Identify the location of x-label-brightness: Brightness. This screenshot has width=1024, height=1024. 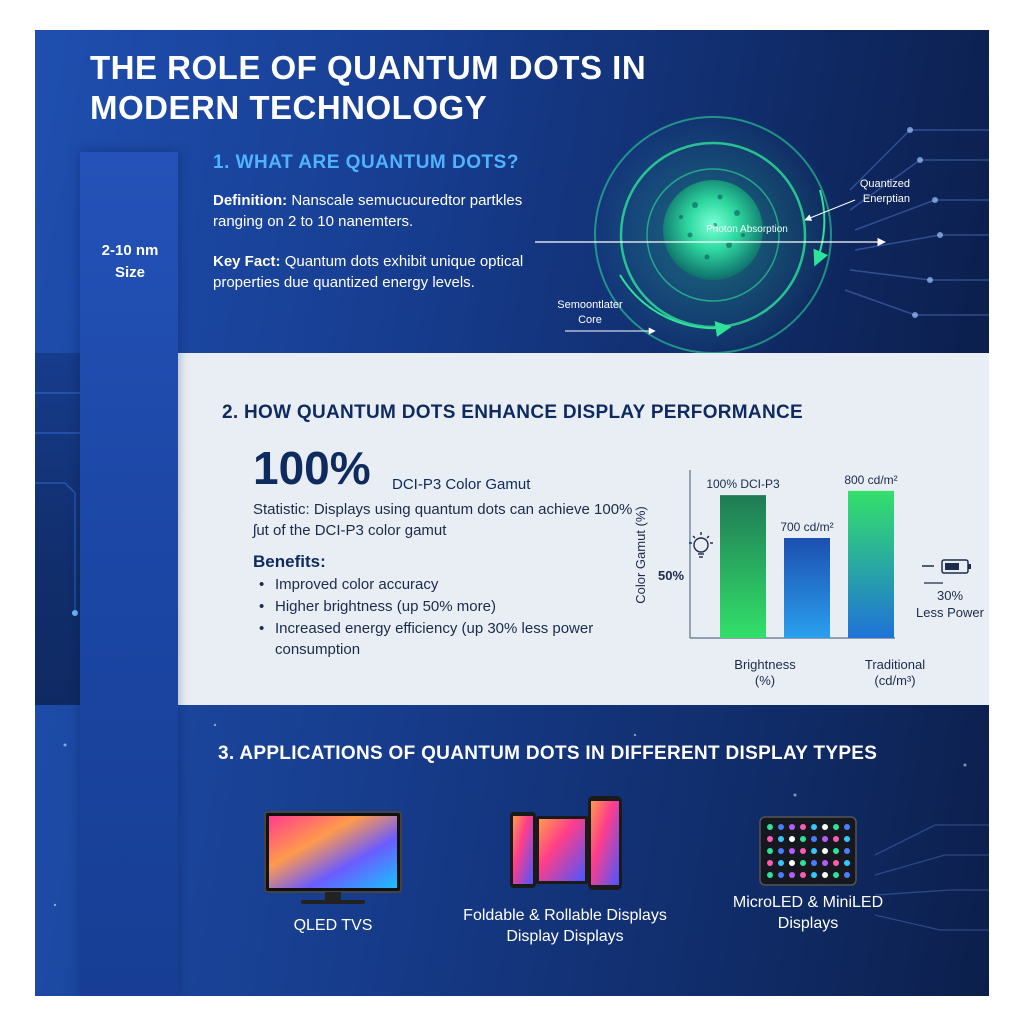
(765, 664).